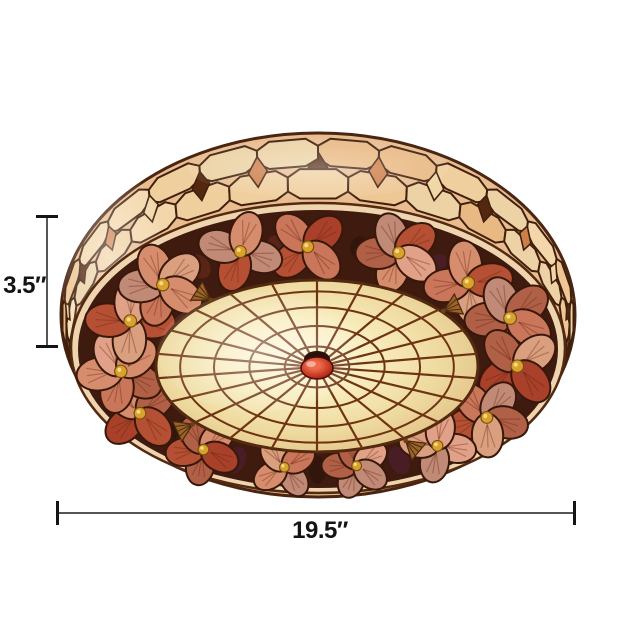 The image size is (636, 636). I want to click on width-dimension-line, so click(316, 513).